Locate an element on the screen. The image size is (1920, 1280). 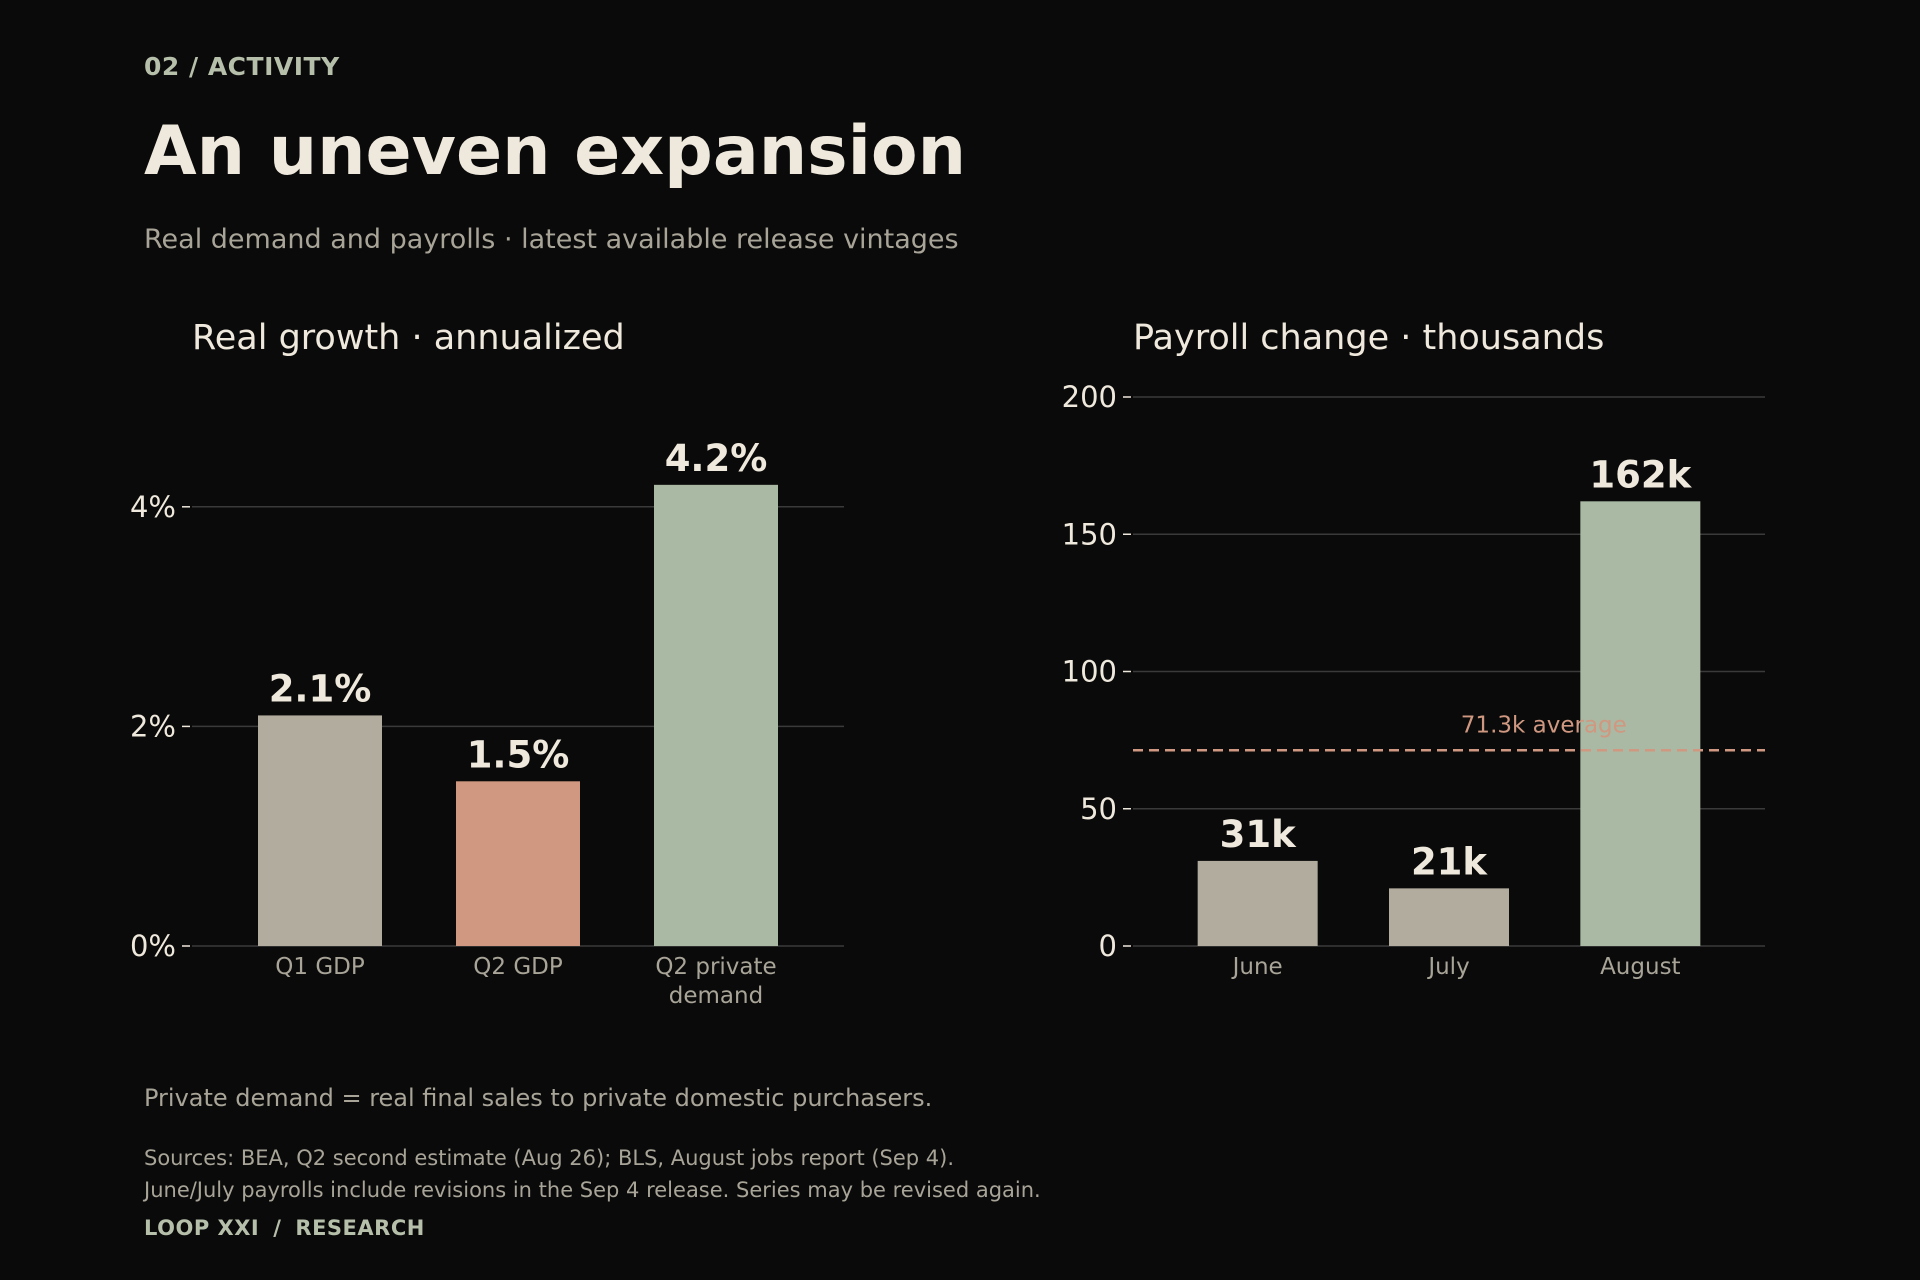
payroll-value-label: 162k is located at coordinates (1640, 474).